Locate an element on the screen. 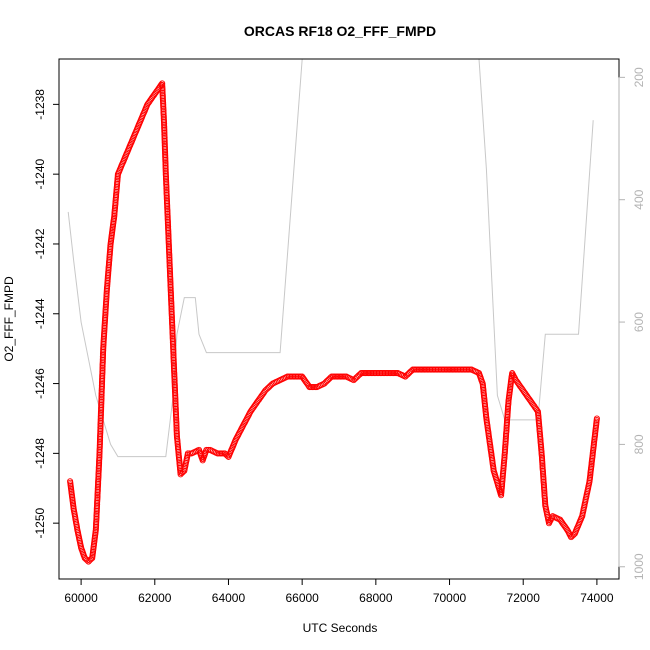 The height and width of the screenshot is (650, 650). x-tick-label: 70000 is located at coordinates (450, 598).